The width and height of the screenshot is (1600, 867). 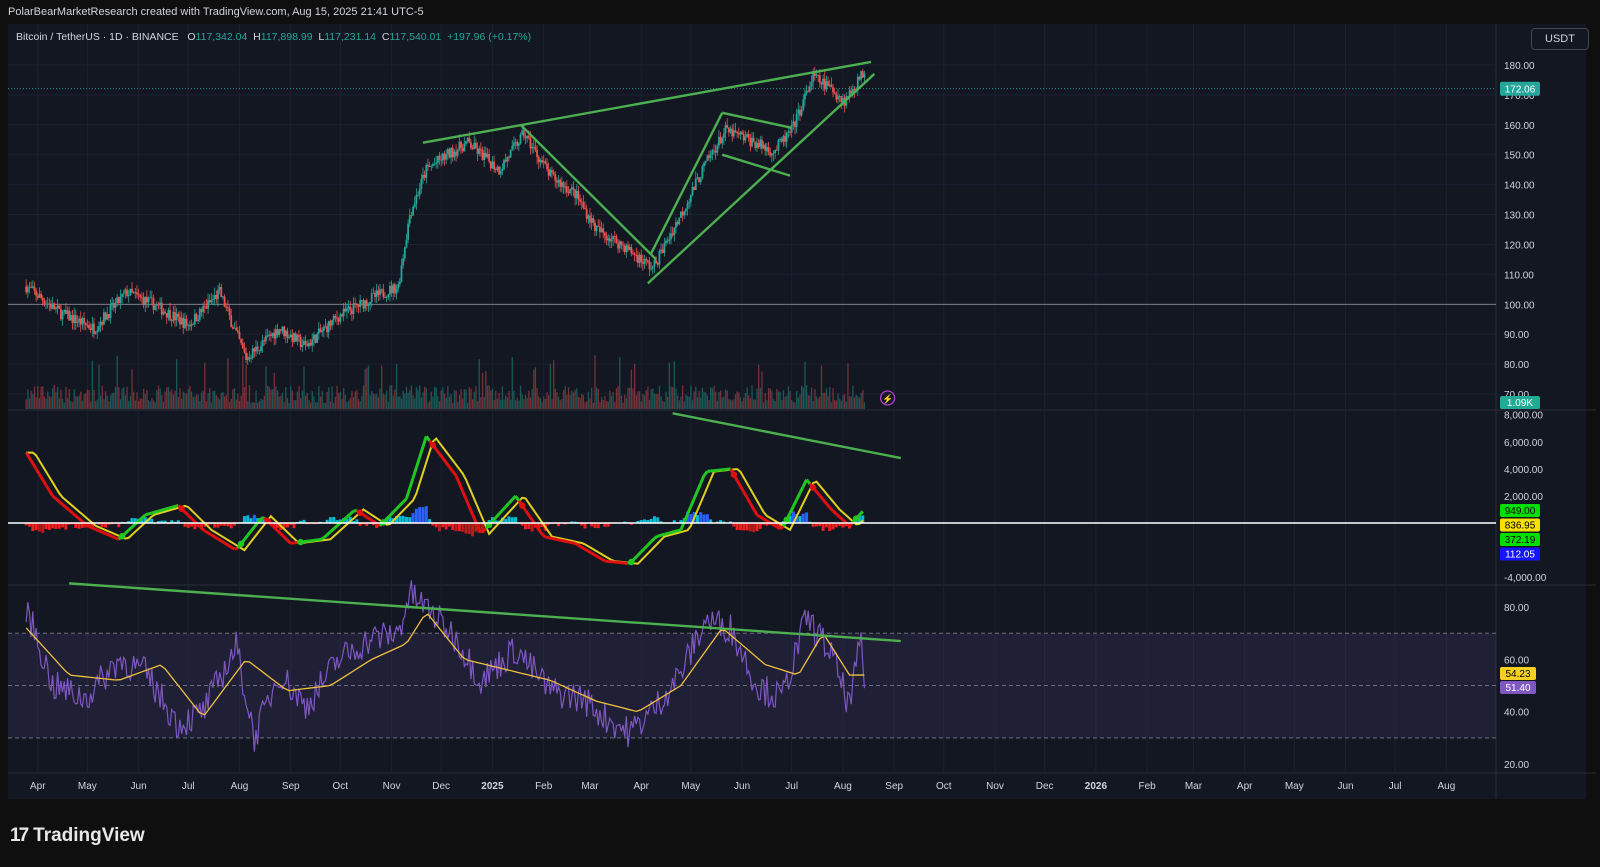 I want to click on currency-button: USDT, so click(x=1560, y=39).